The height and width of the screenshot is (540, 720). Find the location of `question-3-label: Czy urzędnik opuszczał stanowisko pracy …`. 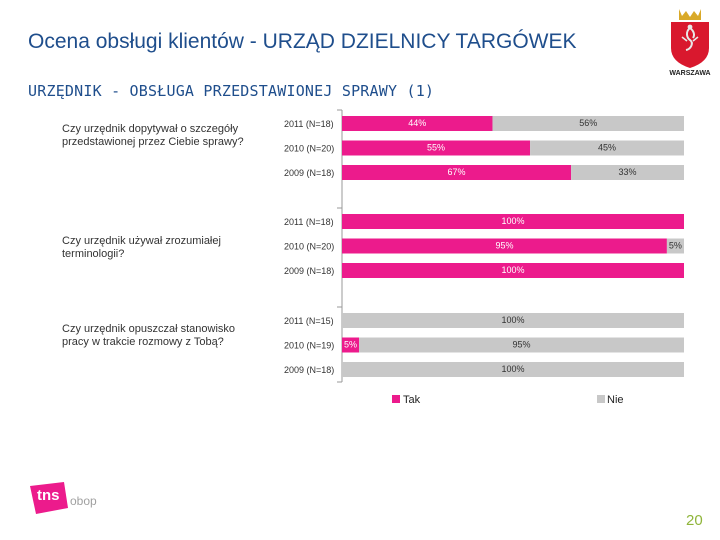

question-3-label: Czy urzędnik opuszczał stanowisko pracy … is located at coordinates (149, 335).